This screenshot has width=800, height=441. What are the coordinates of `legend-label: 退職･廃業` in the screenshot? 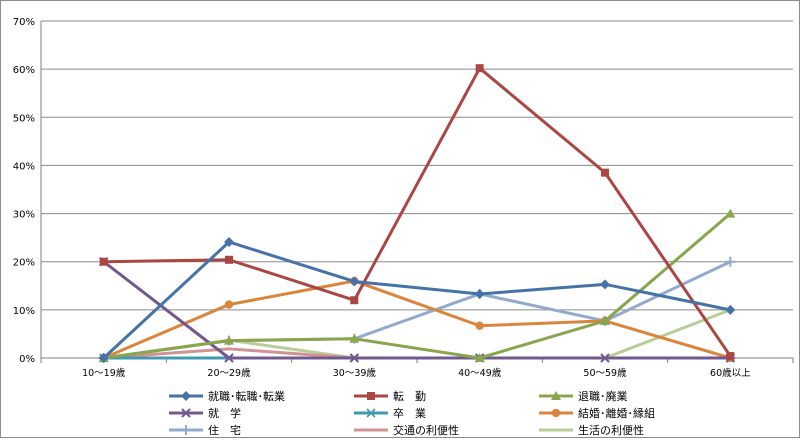 It's located at (603, 396).